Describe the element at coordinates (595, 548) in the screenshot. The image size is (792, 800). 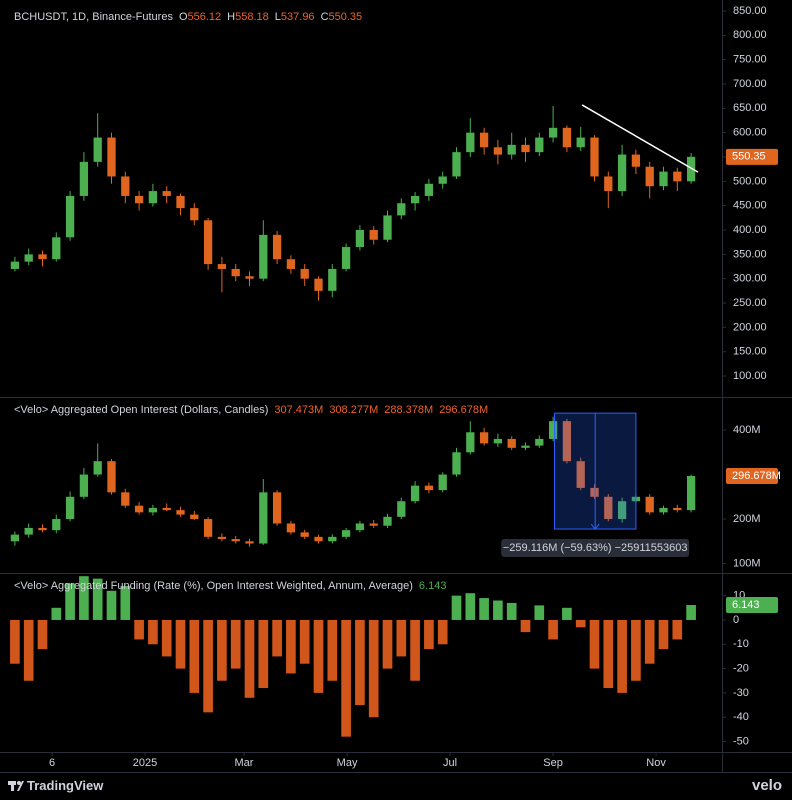
I see `measure-label-bg` at that location.